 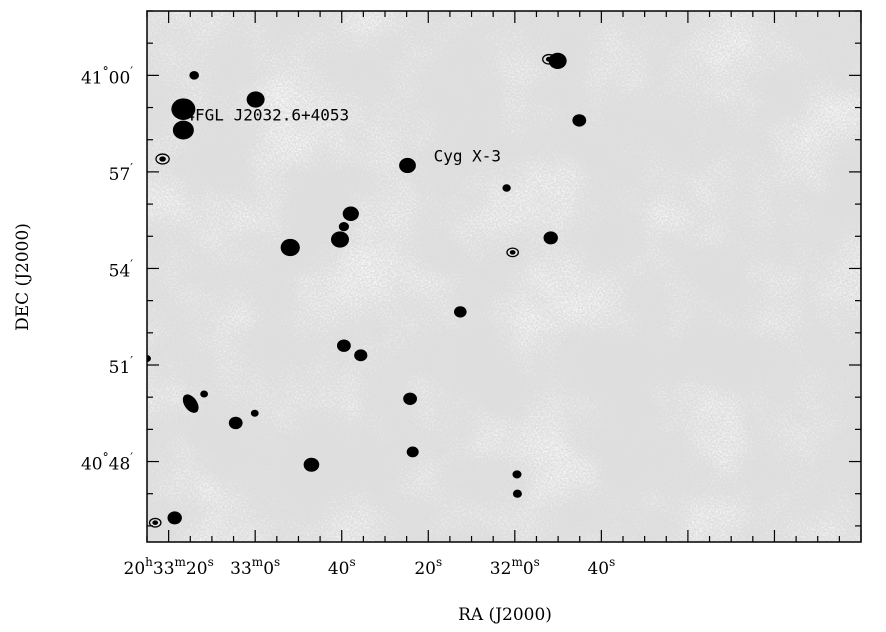 I want to click on annotation-label: Cyg X-3, so click(x=467, y=155).